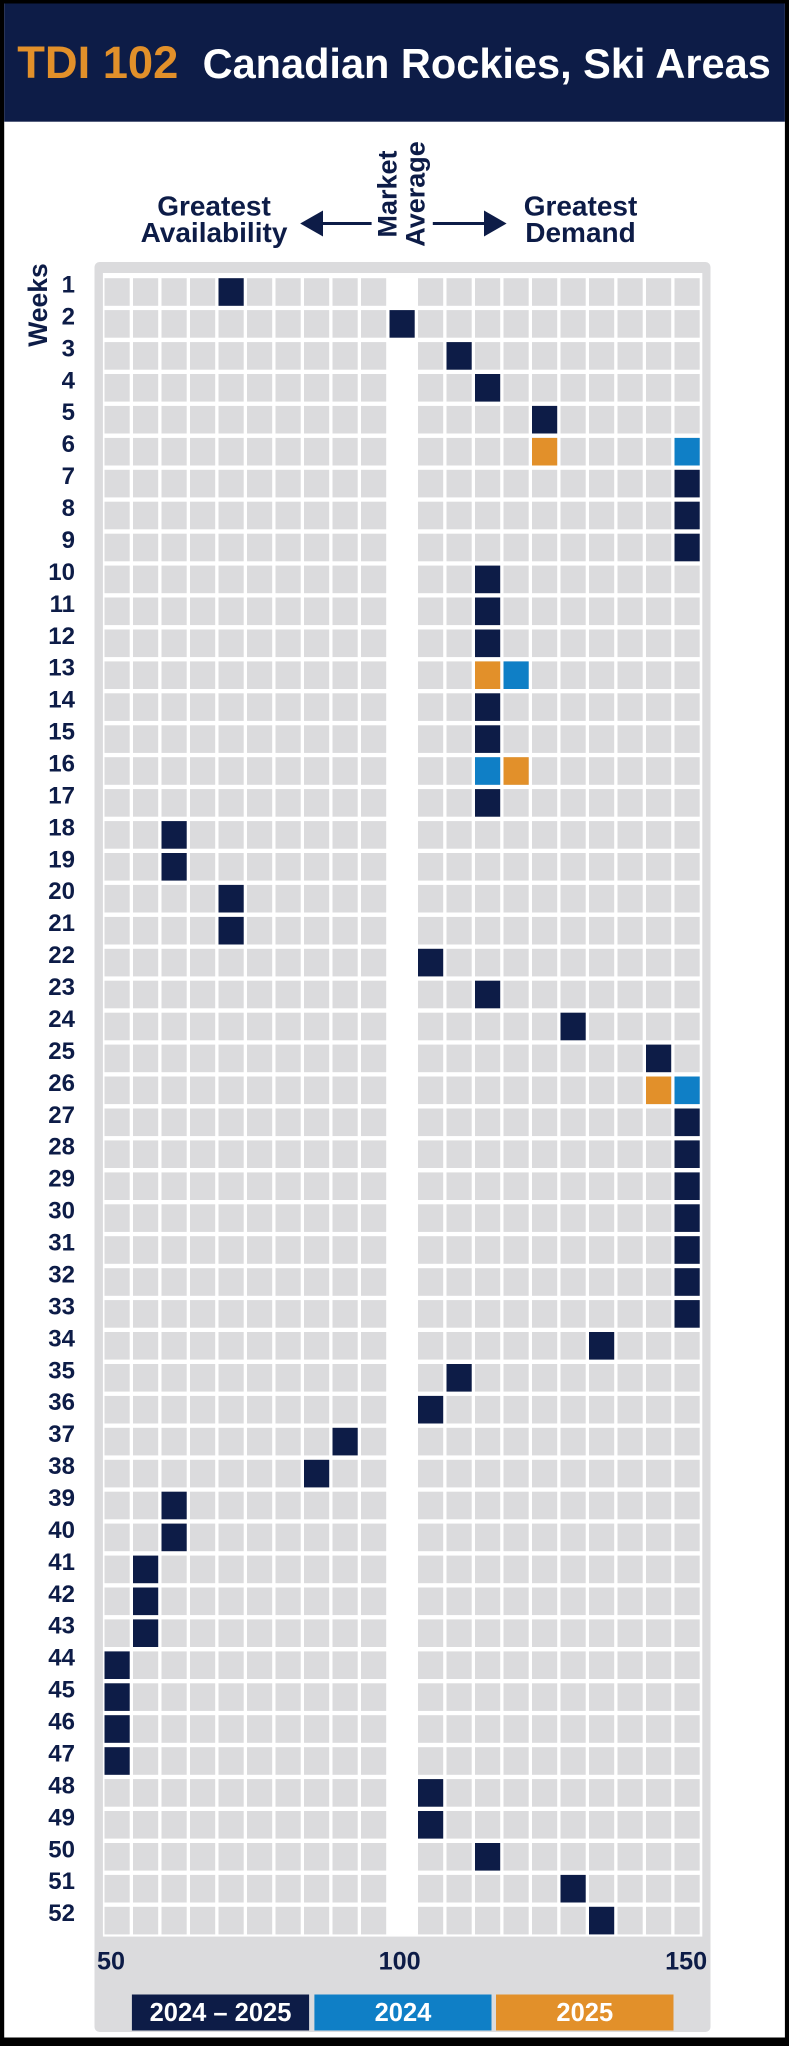 The height and width of the screenshot is (2046, 789). Describe the element at coordinates (68, 540) in the screenshot. I see `svg-text: 9` at that location.